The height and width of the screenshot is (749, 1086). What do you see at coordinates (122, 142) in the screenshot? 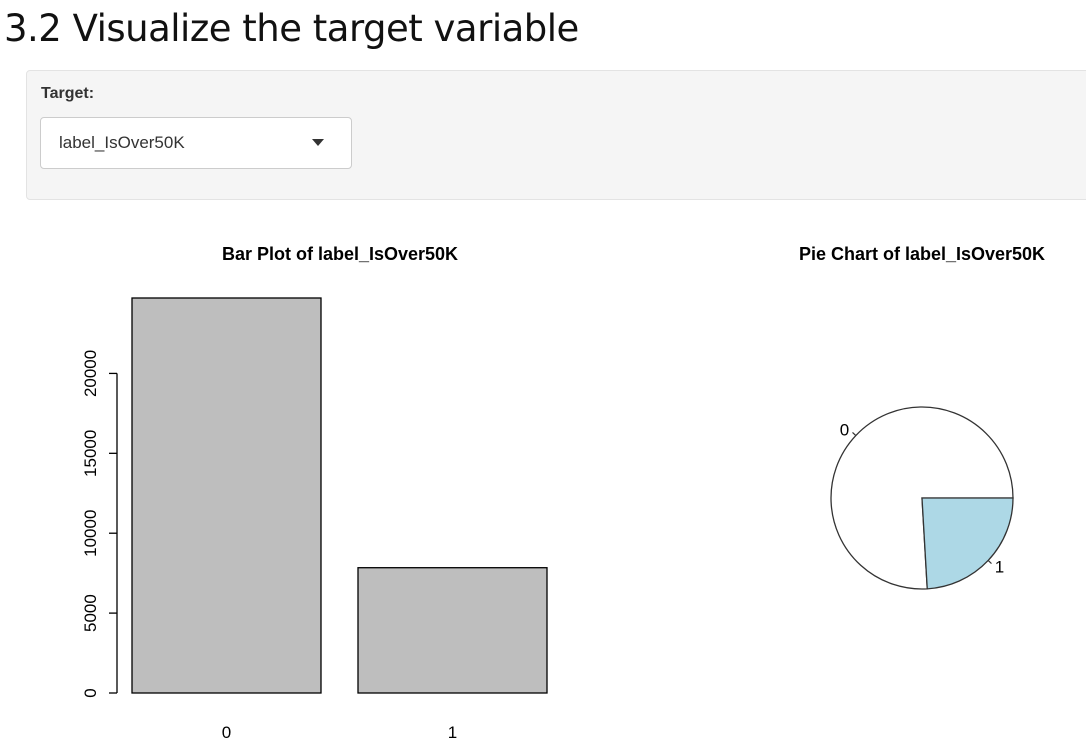
I see `target-select-value: label_IsOver50K` at bounding box center [122, 142].